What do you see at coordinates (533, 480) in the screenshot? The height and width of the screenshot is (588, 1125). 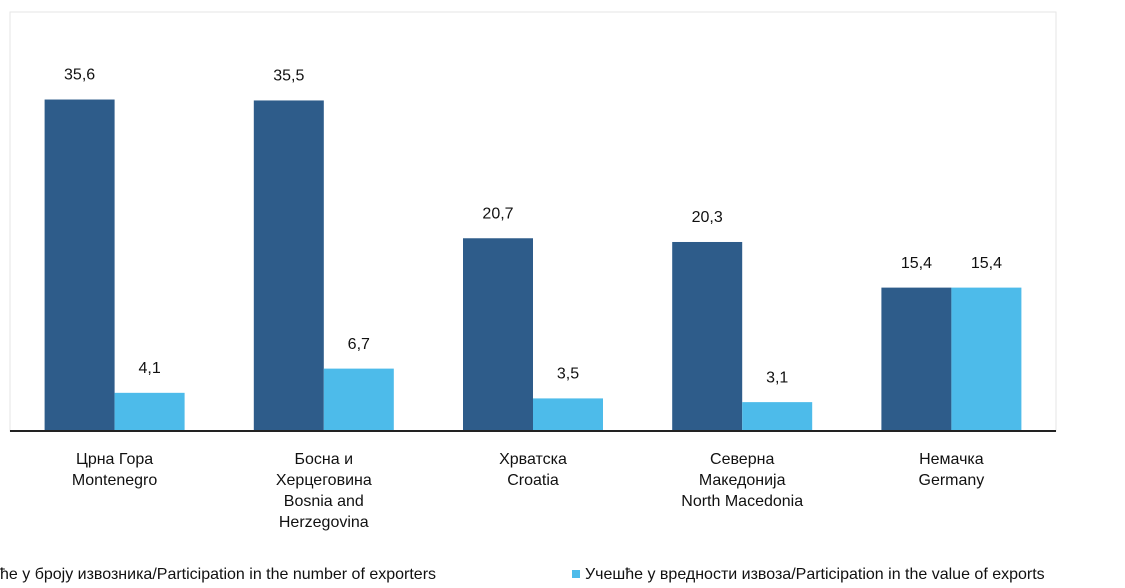 I see `x-tick-label: Croatia` at bounding box center [533, 480].